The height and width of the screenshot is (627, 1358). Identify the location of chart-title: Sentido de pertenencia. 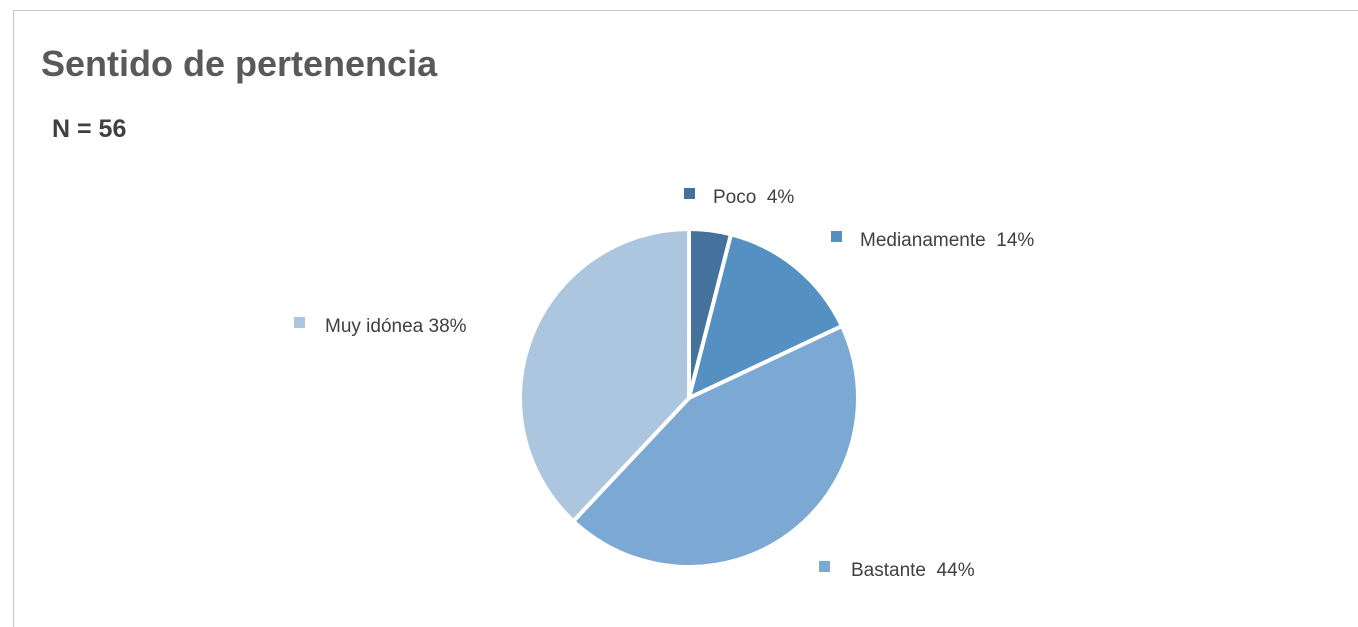
(239, 63).